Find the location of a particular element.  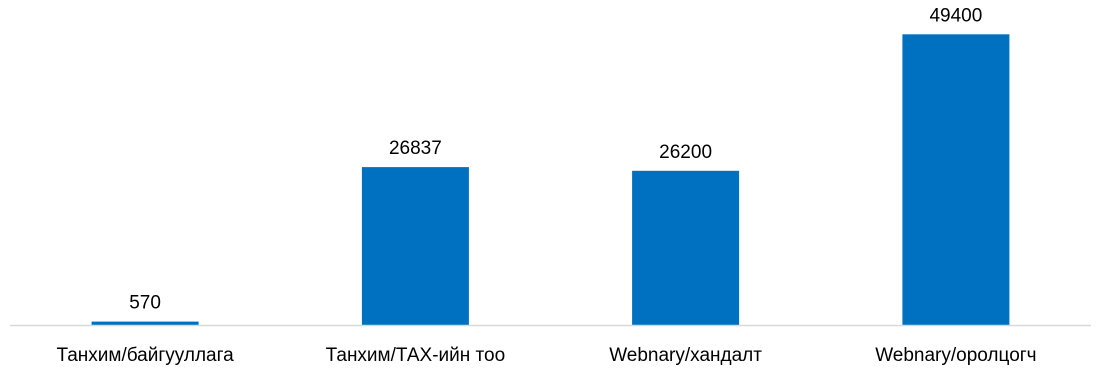

data-label-0: 570 is located at coordinates (145, 303).